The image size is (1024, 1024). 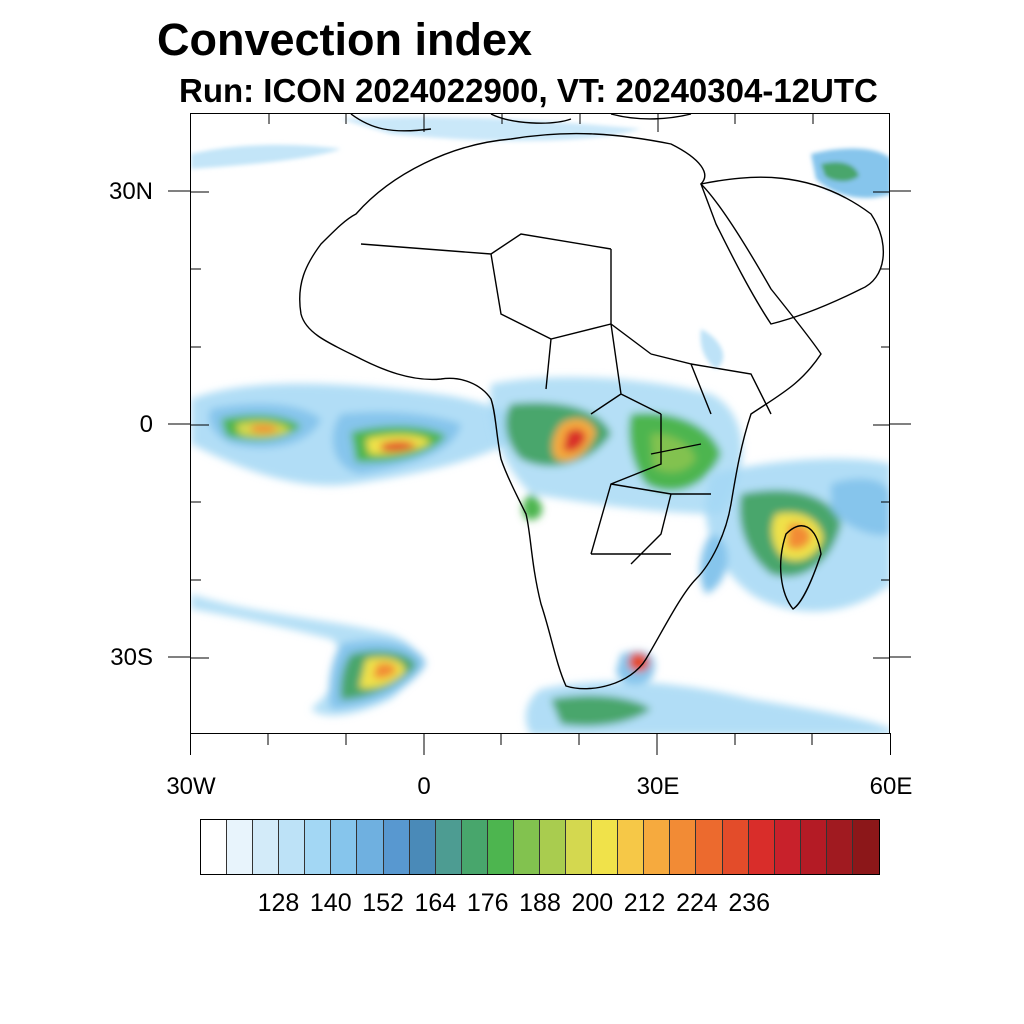 I want to click on colorbar-label: 212, so click(x=644, y=903).